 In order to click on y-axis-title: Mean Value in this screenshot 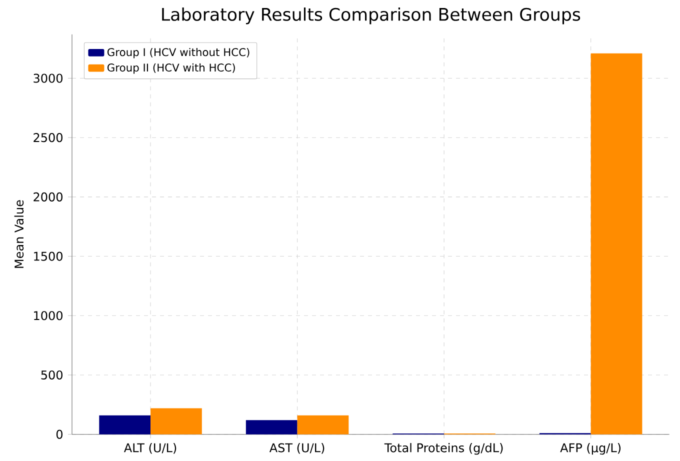, I will do `click(19, 234)`.